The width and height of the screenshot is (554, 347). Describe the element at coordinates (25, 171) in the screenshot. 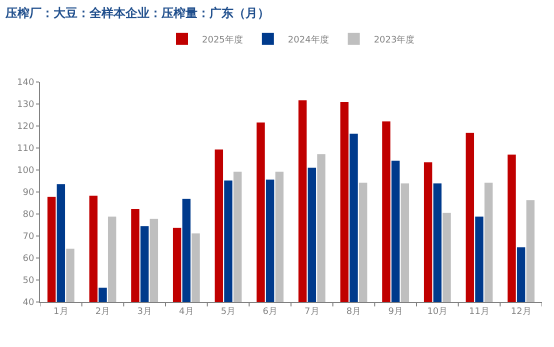

I see `y-tick-label: 100` at that location.